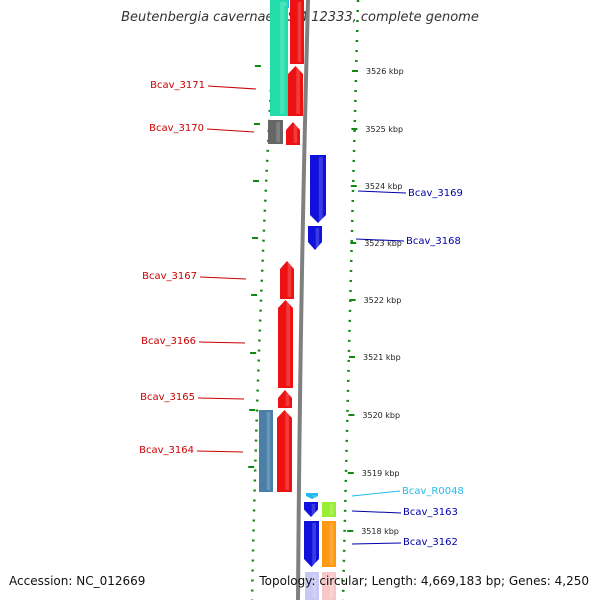  Describe the element at coordinates (176, 128) in the screenshot. I see `gene-label: Bcav_3170` at that location.